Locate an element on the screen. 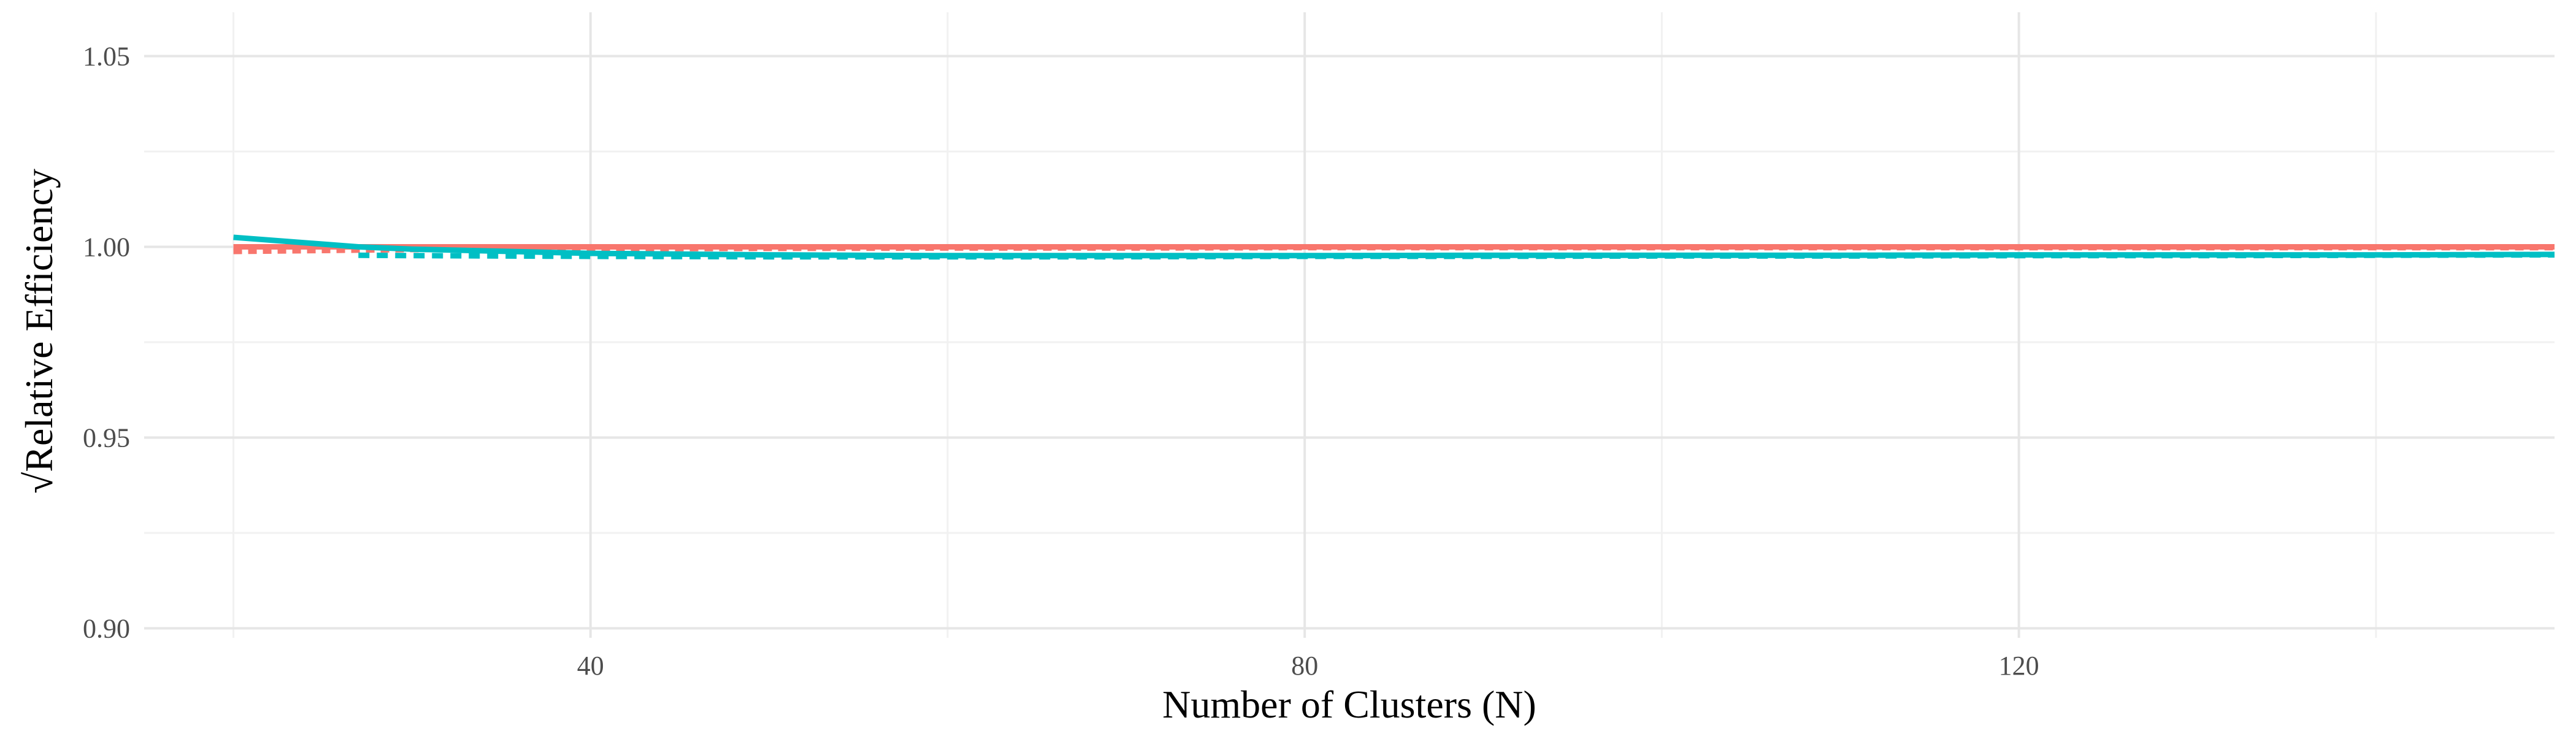  x-tick-label: 40 is located at coordinates (590, 666).